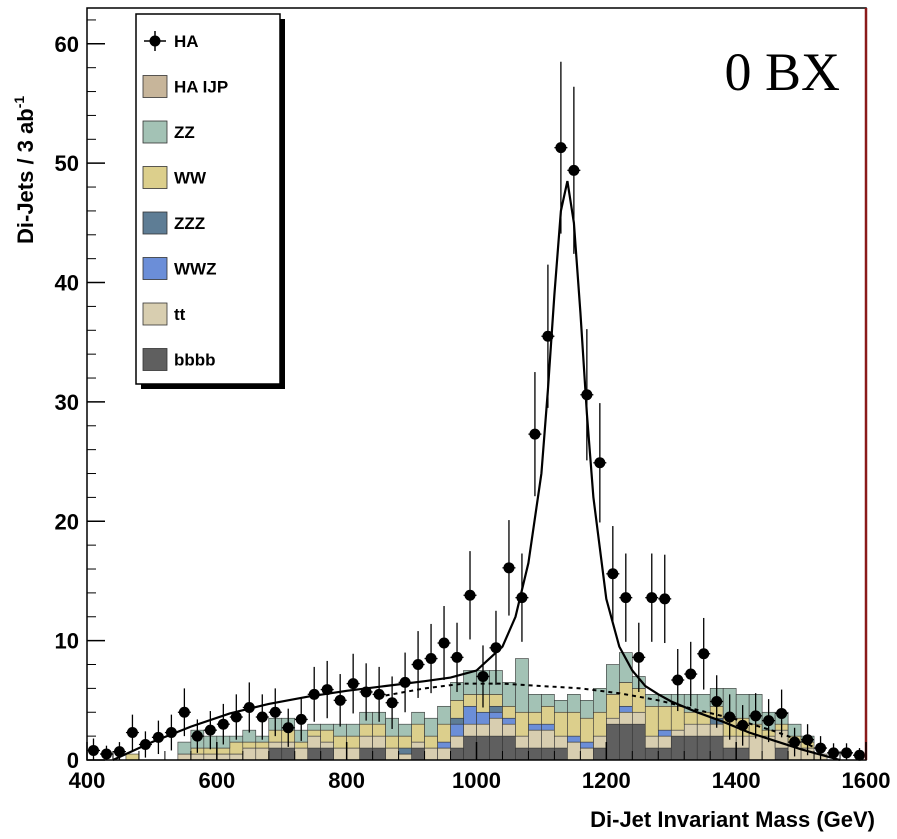 Image resolution: width=897 pixels, height=839 pixels. I want to click on y-tick-label: 20, so click(67, 521).